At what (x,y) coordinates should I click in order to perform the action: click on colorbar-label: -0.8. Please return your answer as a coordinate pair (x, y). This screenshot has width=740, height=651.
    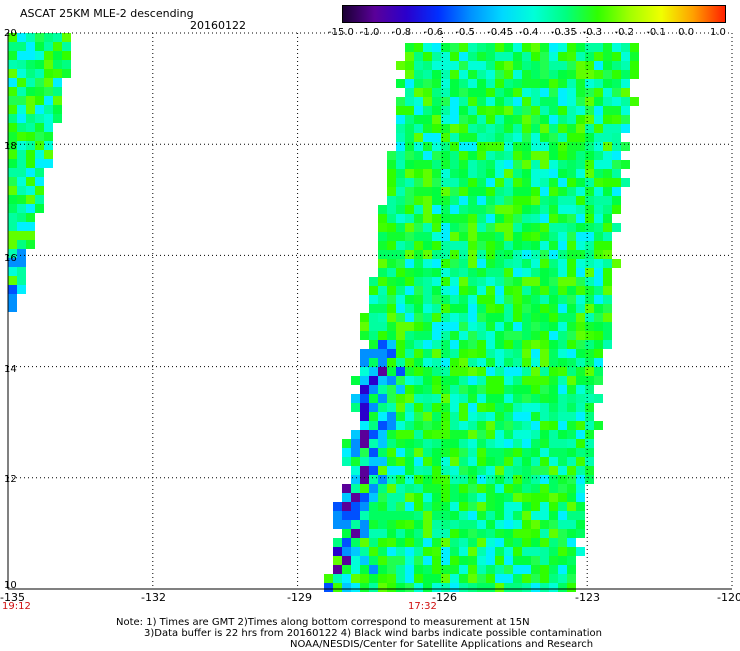
    Looking at the image, I should click on (401, 32).